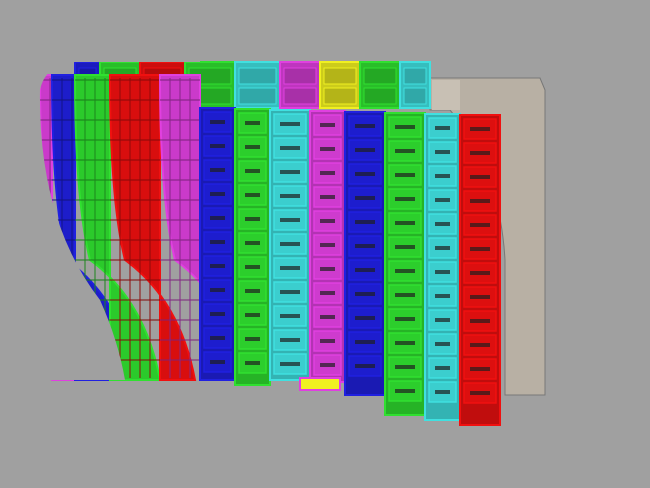 The height and width of the screenshot is (488, 650). Describe the element at coordinates (446, 95) in the screenshot. I see `deck-structure-face` at that location.